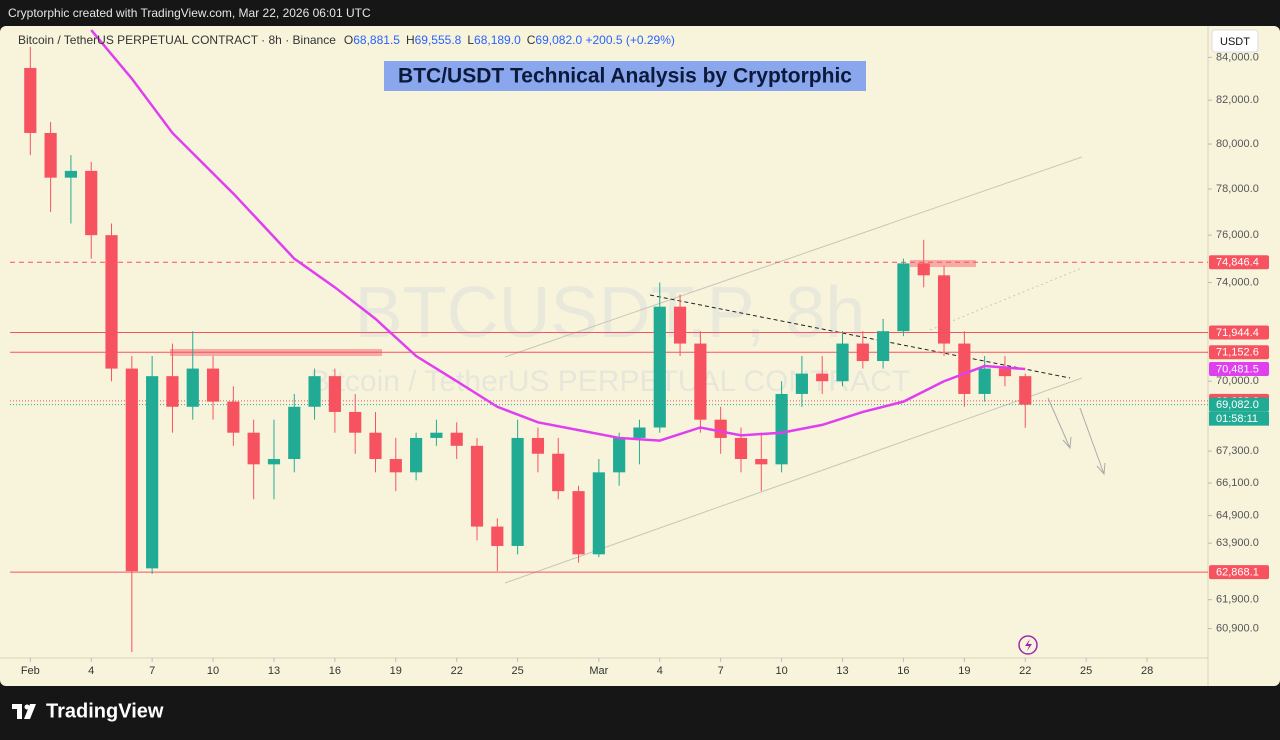  I want to click on ohlc-label: O, so click(348, 40).